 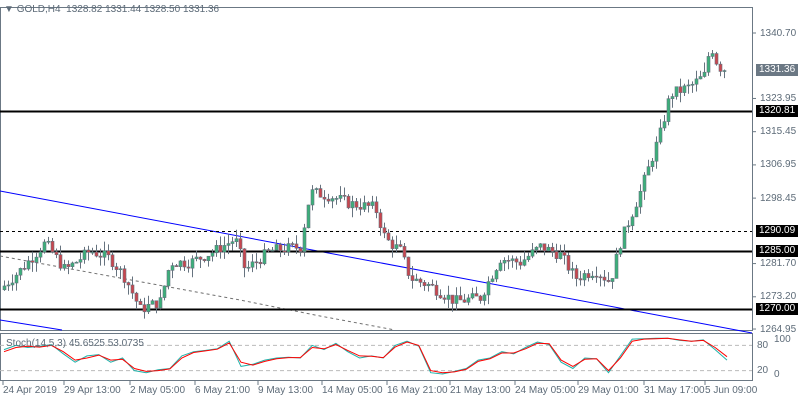 What do you see at coordinates (30, 390) in the screenshot?
I see `time-tick-label: 24 Apr 2019` at bounding box center [30, 390].